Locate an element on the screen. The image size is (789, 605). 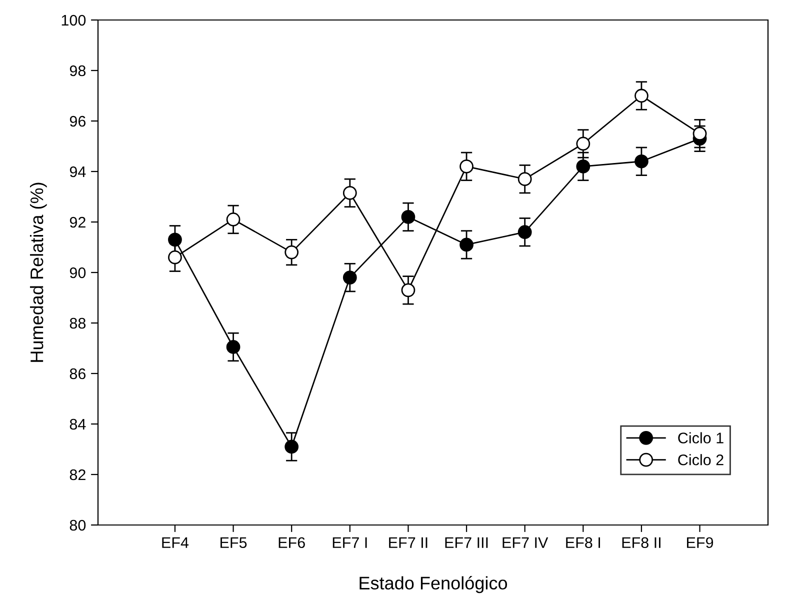
x-axis-title: Estado Fenológico is located at coordinates (434, 585).